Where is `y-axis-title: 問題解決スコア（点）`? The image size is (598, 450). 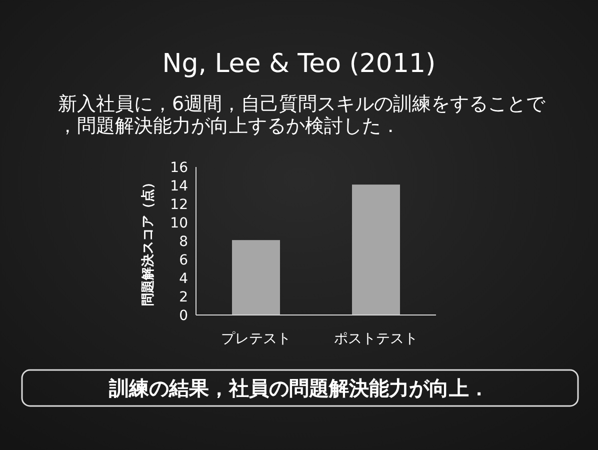
y-axis-title: 問題解決スコア（点） is located at coordinates (148, 241).